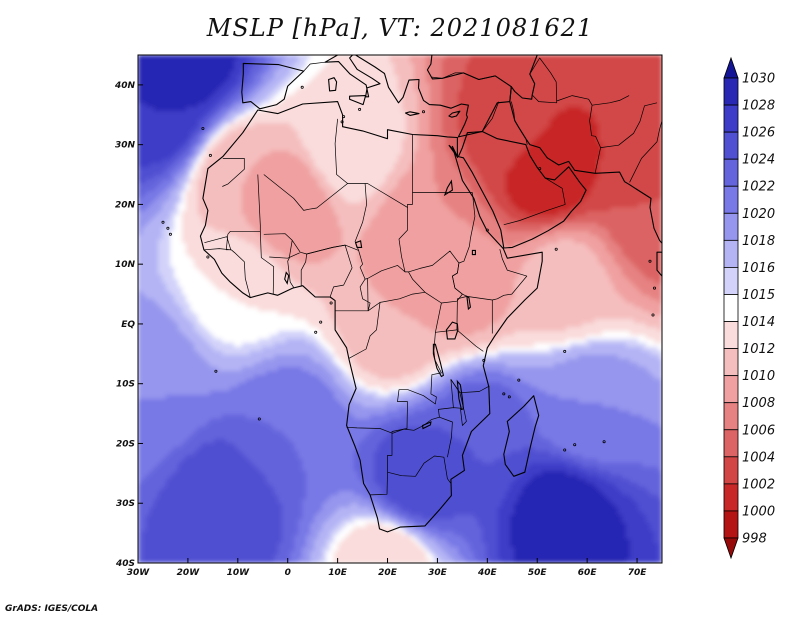 This screenshot has height=618, width=800. What do you see at coordinates (588, 573) in the screenshot?
I see `lon-tick-label: 60E` at bounding box center [588, 573].